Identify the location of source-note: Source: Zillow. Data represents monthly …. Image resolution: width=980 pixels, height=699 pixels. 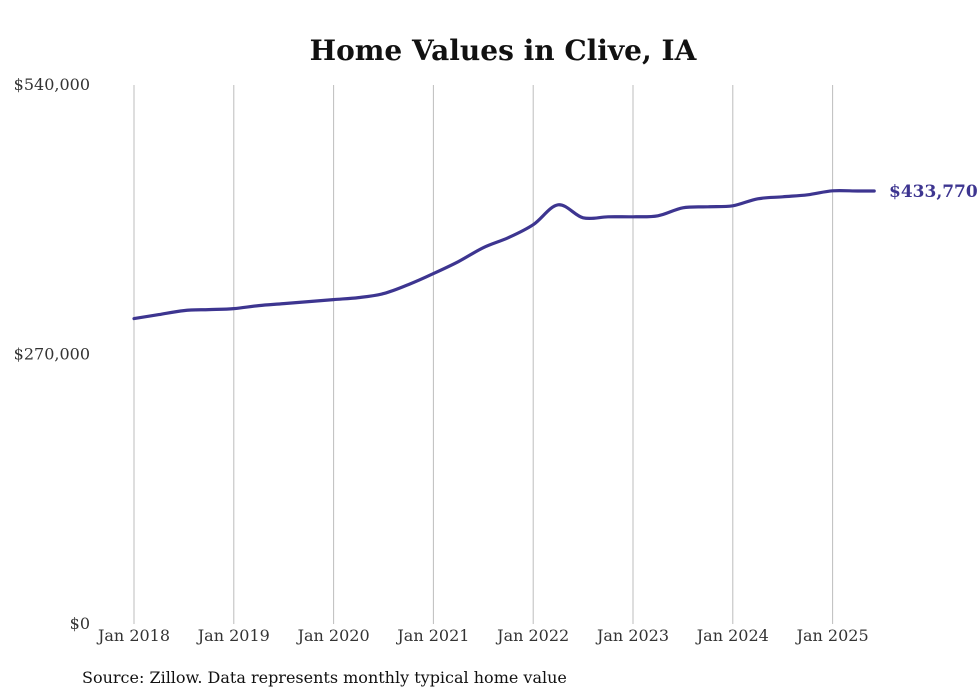
(324, 677).